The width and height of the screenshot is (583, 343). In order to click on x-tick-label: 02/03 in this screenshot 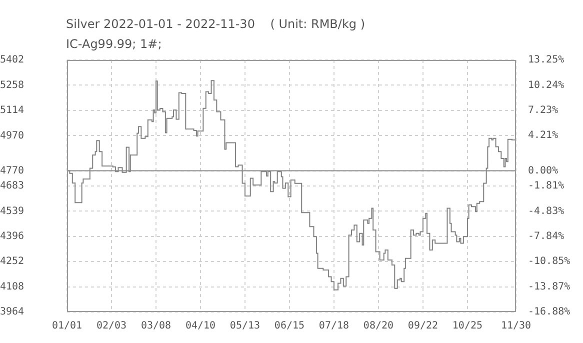, I will do `click(111, 326)`.